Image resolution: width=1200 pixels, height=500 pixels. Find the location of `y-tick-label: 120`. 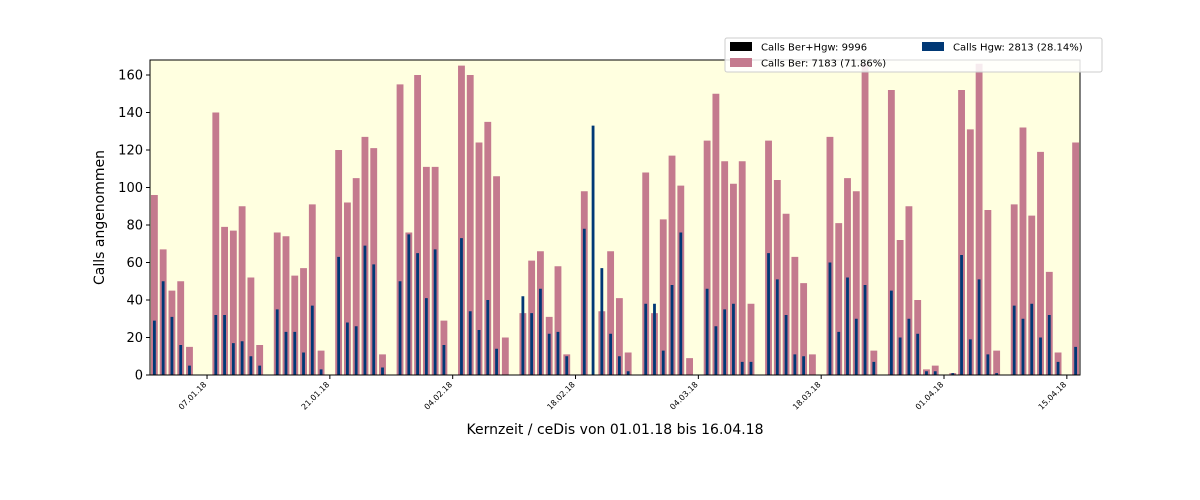

y-tick-label: 120 is located at coordinates (130, 151).